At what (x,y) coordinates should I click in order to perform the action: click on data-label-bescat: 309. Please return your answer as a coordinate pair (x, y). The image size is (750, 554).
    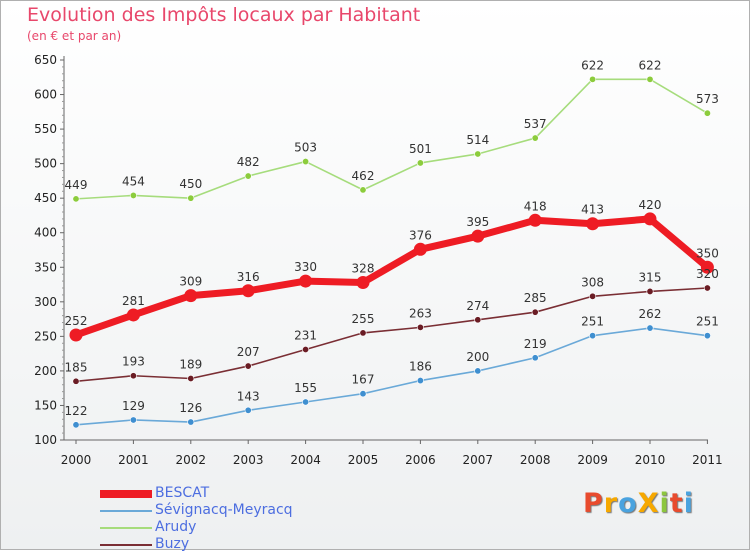
    Looking at the image, I should click on (190, 282).